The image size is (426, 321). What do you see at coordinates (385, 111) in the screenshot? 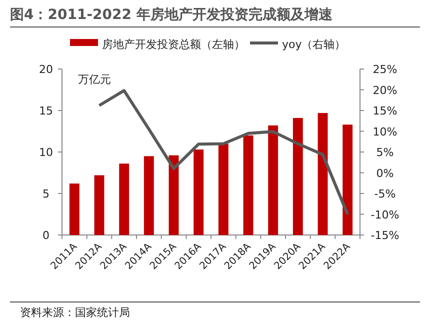
I see `y2-tick-label: 15%` at bounding box center [385, 111].